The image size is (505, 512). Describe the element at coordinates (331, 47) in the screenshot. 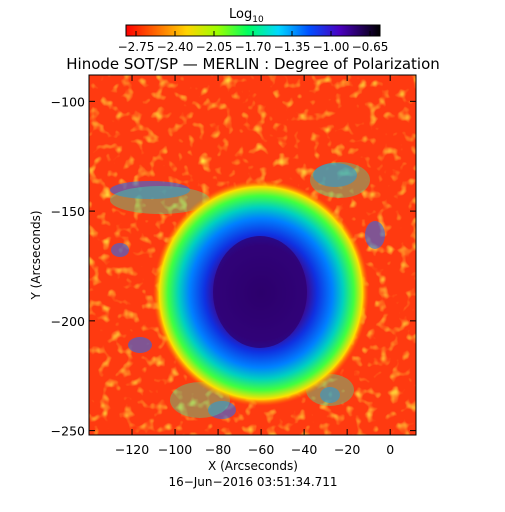

I see `colorbar-tick-label: −1.00` at that location.